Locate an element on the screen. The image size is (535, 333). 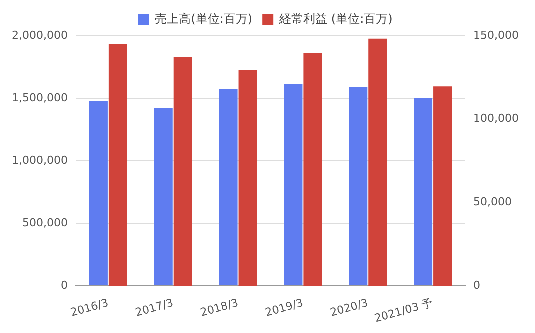
y2-tick-label: 150,000 is located at coordinates (497, 35).